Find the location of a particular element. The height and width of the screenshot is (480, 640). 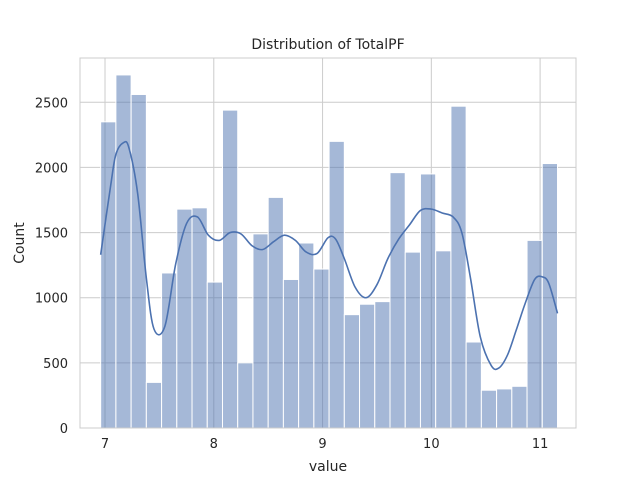

x-tick-label: 11 is located at coordinates (540, 444).